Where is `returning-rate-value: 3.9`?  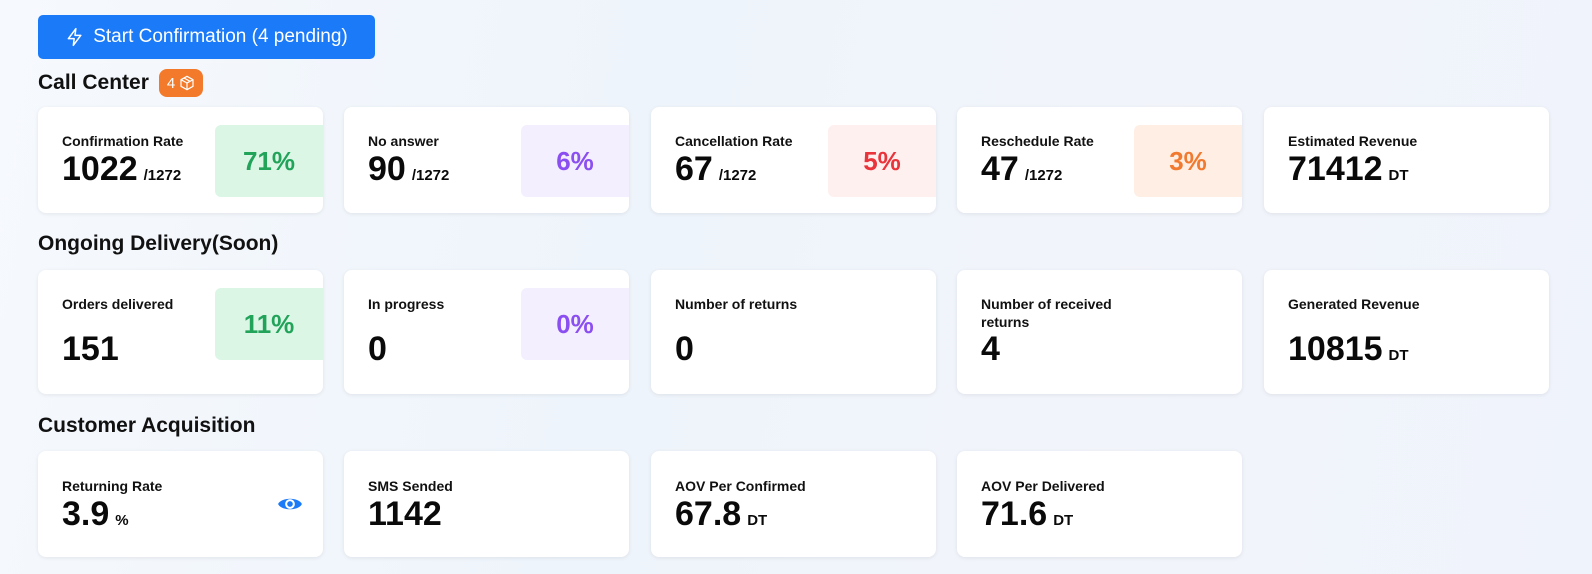 returning-rate-value: 3.9 is located at coordinates (86, 514).